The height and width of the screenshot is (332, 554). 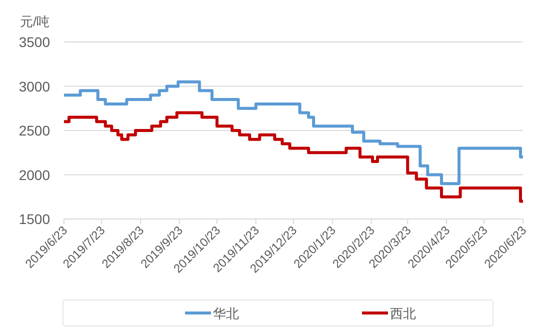 I want to click on y-tick-label: 3000, so click(x=34, y=86).